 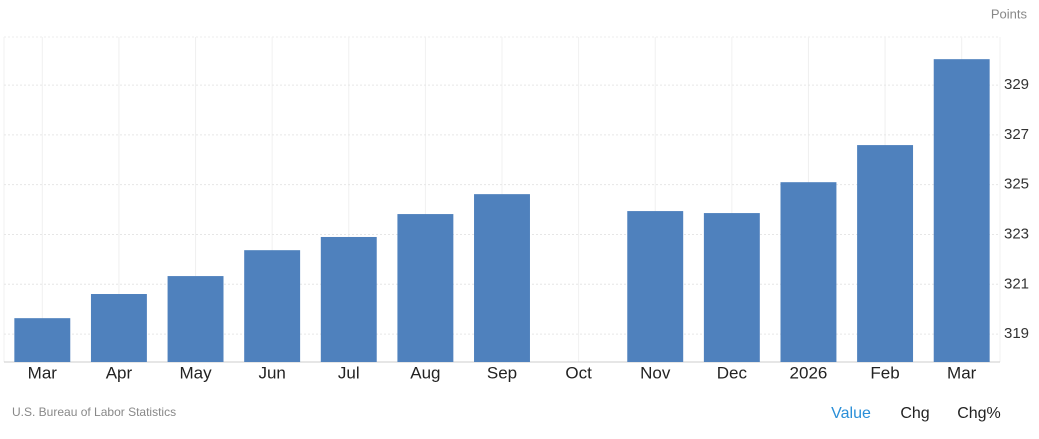 What do you see at coordinates (1016, 84) in the screenshot?
I see `y-tick-label: 329` at bounding box center [1016, 84].